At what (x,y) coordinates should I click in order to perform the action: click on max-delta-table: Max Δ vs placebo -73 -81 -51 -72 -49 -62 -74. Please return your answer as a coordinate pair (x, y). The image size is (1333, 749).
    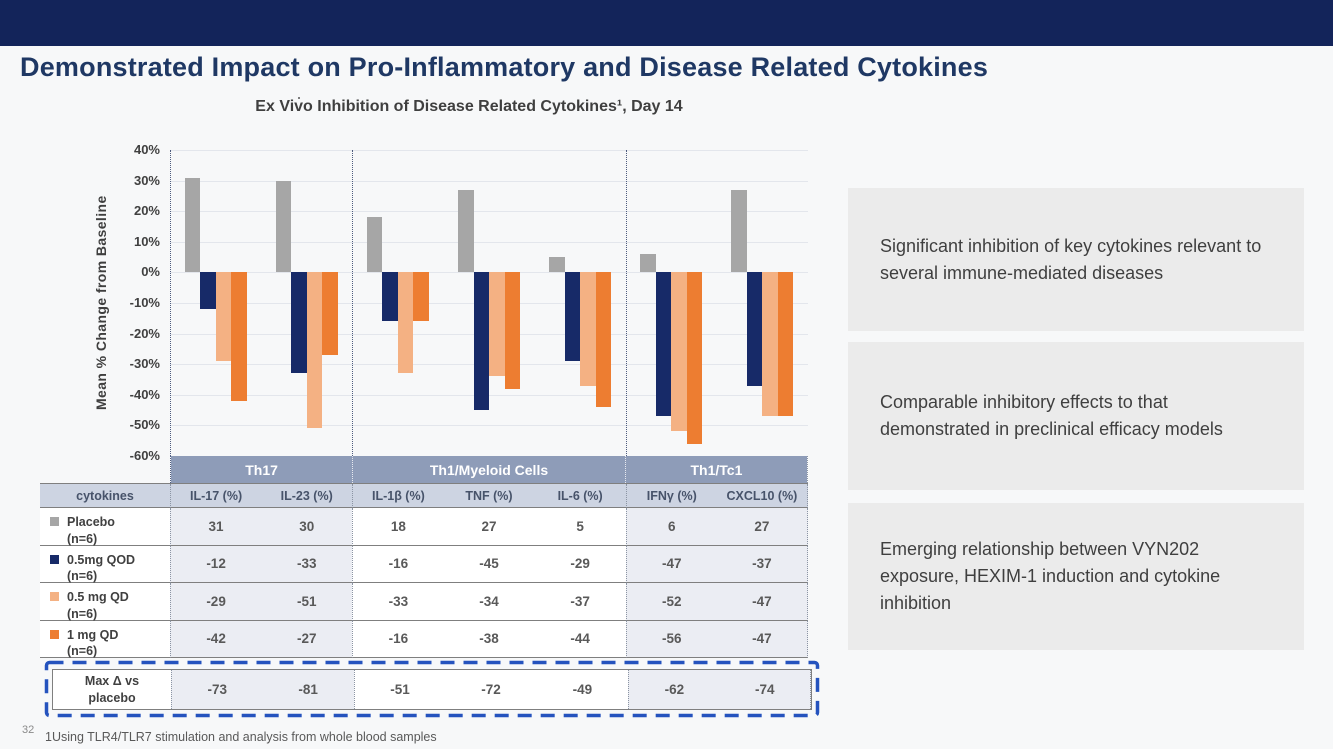
    Looking at the image, I should click on (432, 689).